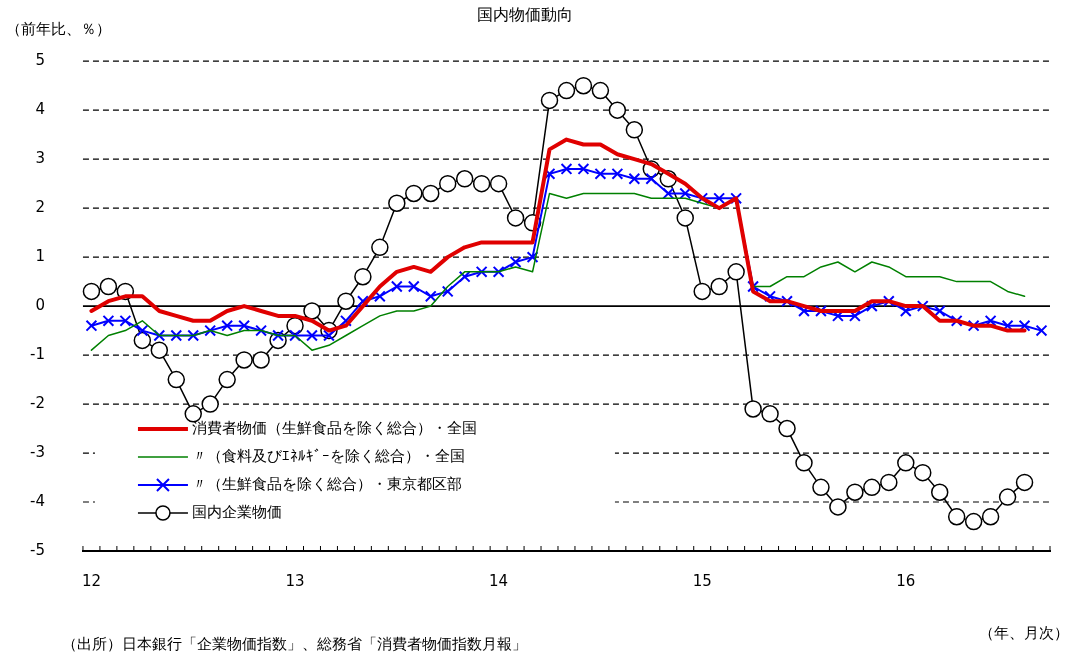 This screenshot has width=1075, height=657. Describe the element at coordinates (40, 256) in the screenshot. I see `y-tick-label: 1` at that location.